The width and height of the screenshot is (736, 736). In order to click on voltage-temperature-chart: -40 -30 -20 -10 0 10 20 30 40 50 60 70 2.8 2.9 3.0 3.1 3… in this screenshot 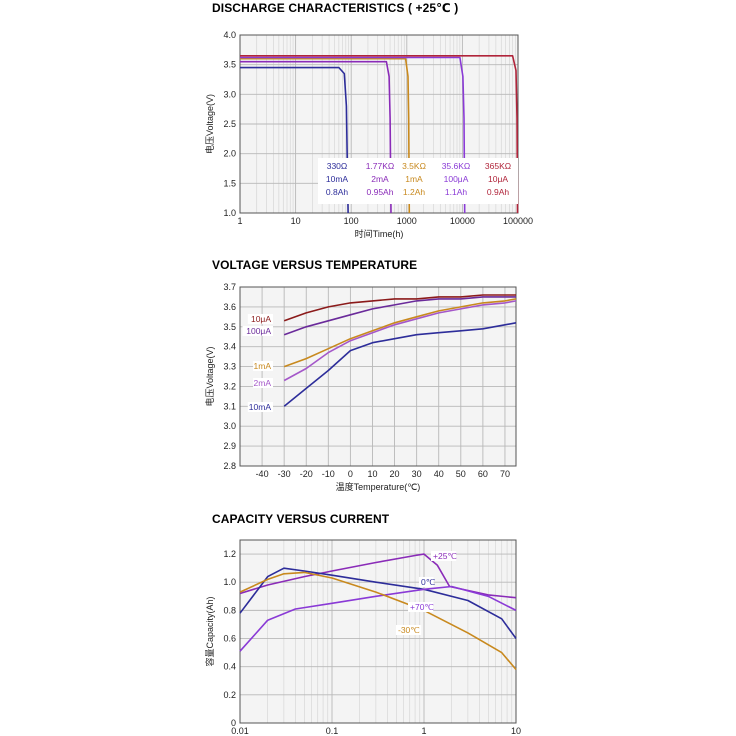, I will do `click(360, 387)`.